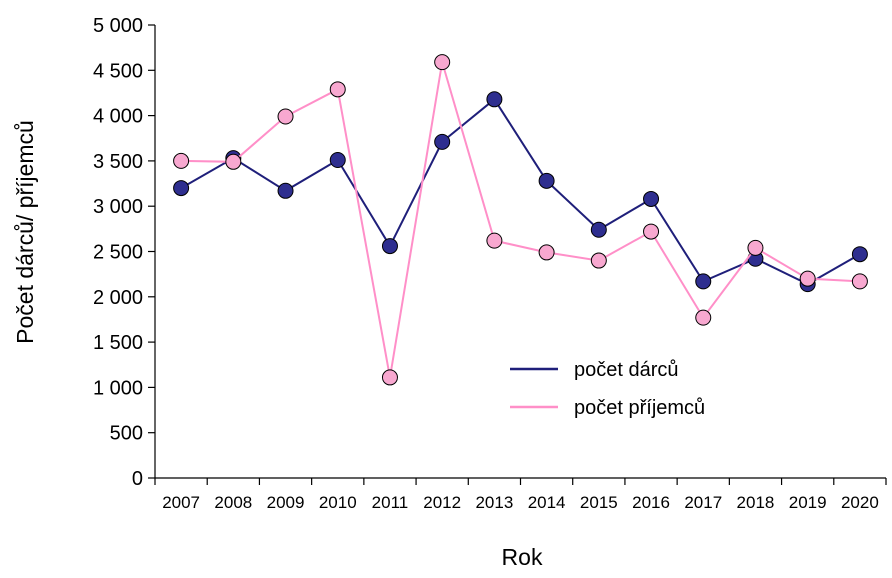 Image resolution: width=892 pixels, height=578 pixels. What do you see at coordinates (626, 370) in the screenshot?
I see `legend-label: počet dárců` at bounding box center [626, 370].